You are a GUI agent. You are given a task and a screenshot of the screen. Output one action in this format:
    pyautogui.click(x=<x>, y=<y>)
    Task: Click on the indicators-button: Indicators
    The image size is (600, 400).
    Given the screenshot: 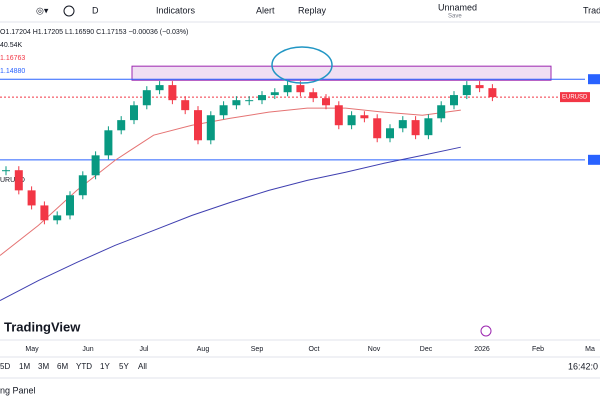 What is the action you would take?
    pyautogui.click(x=176, y=10)
    